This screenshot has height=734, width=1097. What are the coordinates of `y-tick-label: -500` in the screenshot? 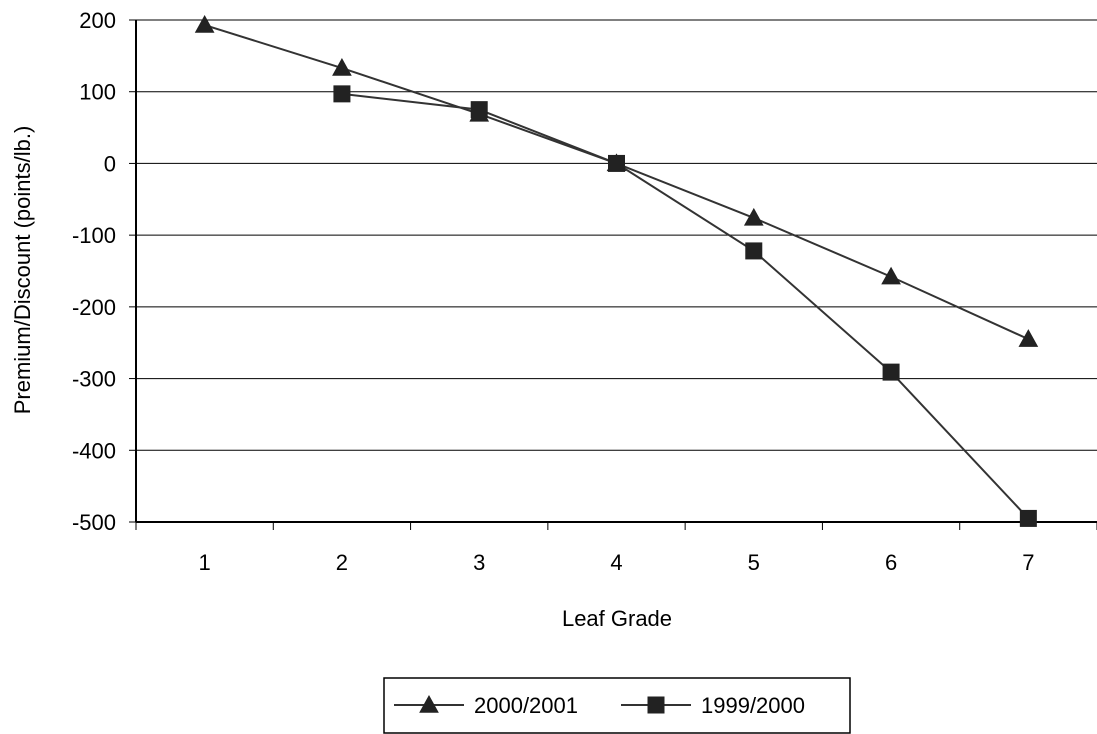 It's located at (94, 522).